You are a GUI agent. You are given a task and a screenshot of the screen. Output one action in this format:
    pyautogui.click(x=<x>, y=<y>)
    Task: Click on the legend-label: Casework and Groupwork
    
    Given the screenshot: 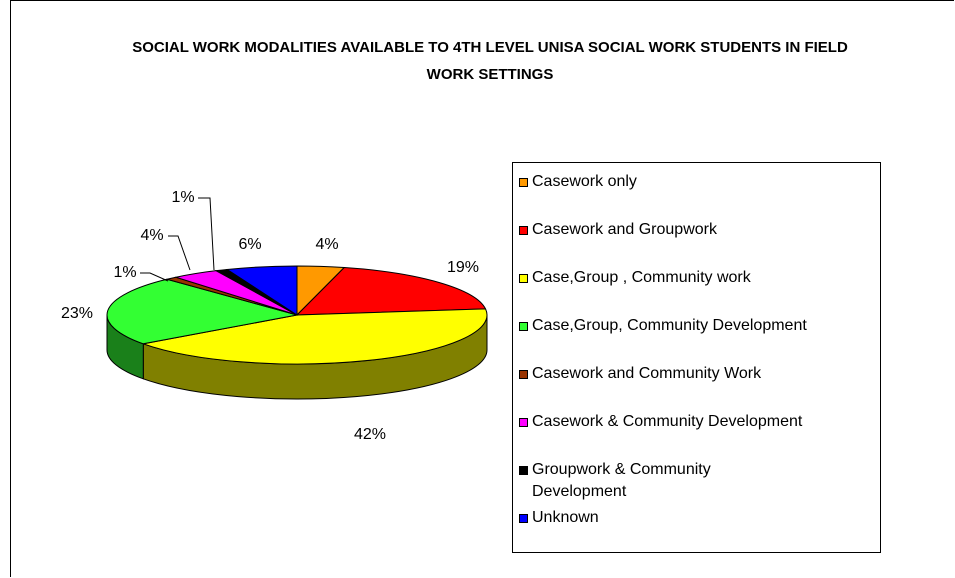 What is the action you would take?
    pyautogui.click(x=624, y=229)
    